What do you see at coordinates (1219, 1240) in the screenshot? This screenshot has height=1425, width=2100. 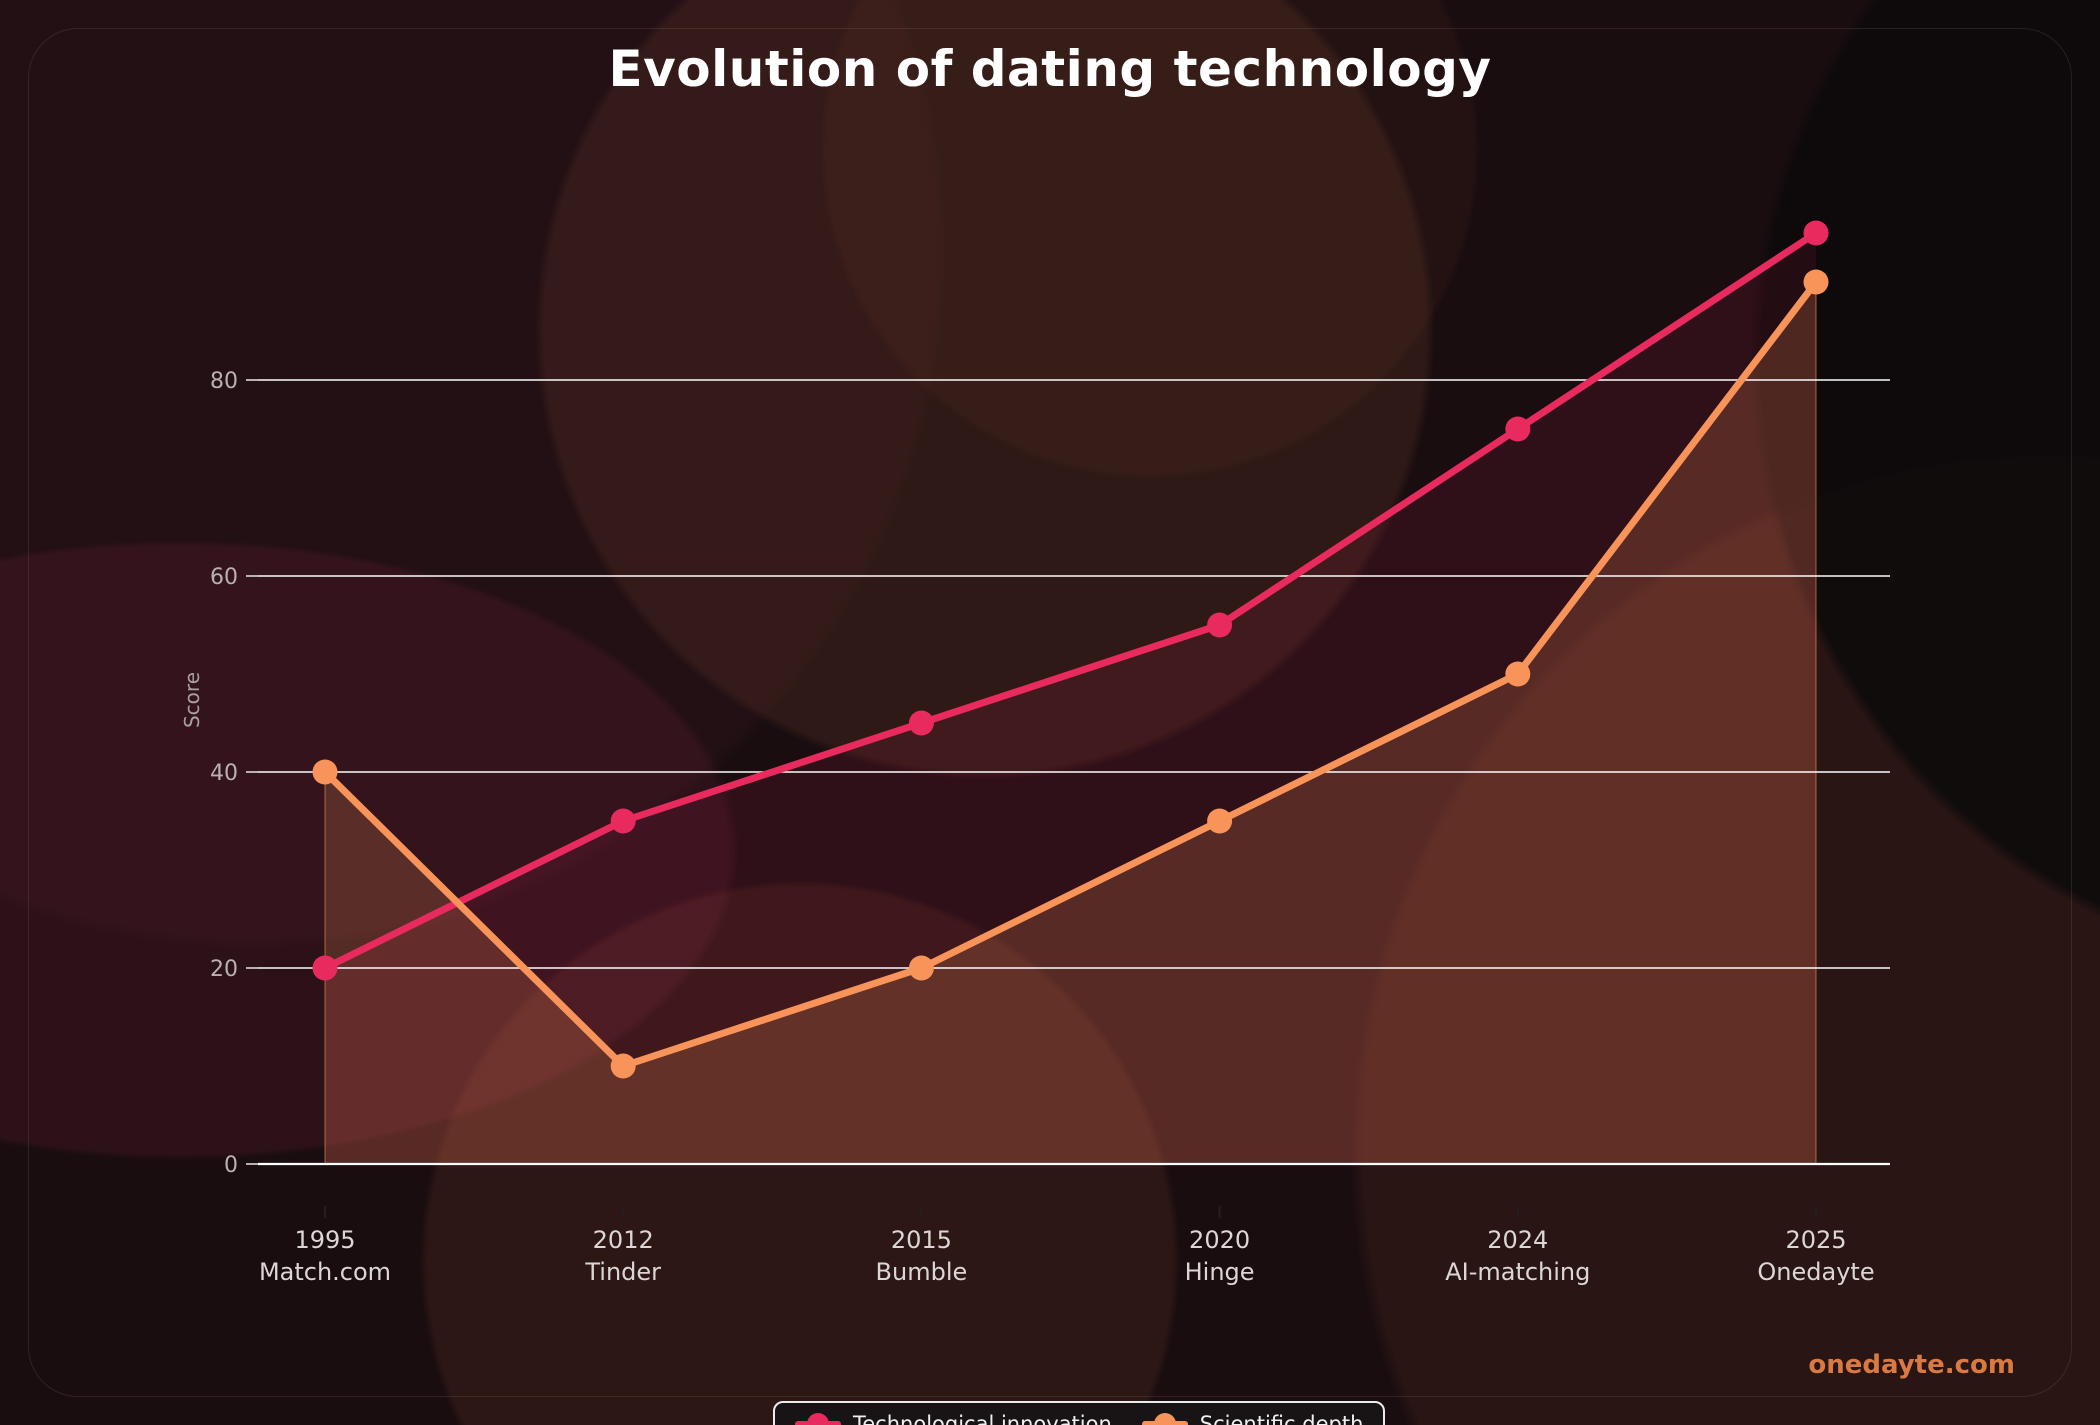 I see `x-tick-label-year: 2020` at bounding box center [1219, 1240].